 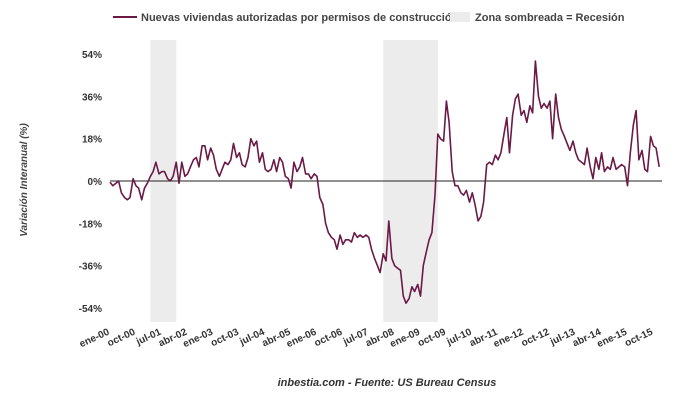 What do you see at coordinates (536, 338) in the screenshot?
I see `x-tick-label: oct-12` at bounding box center [536, 338].